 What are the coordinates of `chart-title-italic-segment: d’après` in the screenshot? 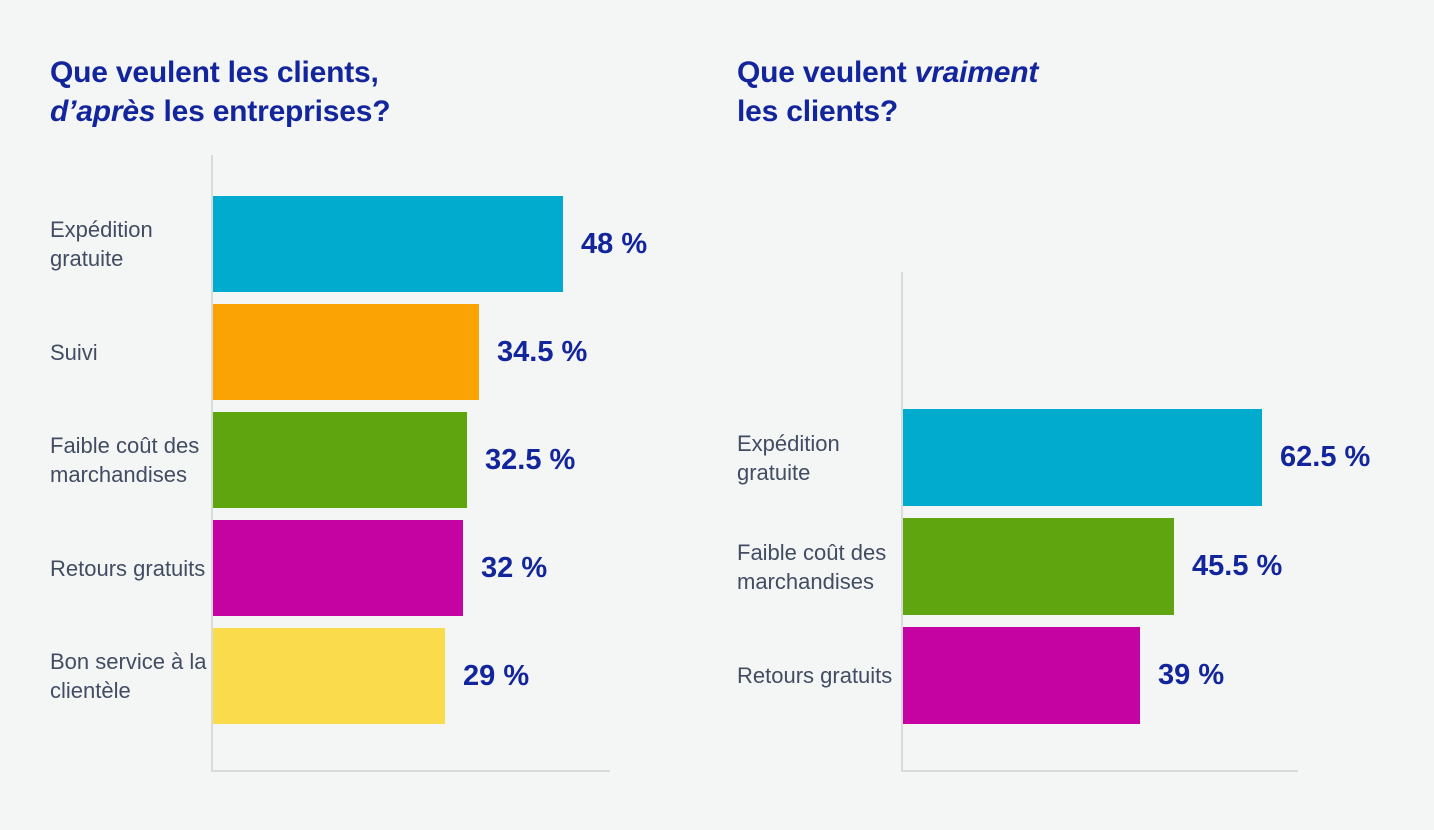 It's located at (103, 111).